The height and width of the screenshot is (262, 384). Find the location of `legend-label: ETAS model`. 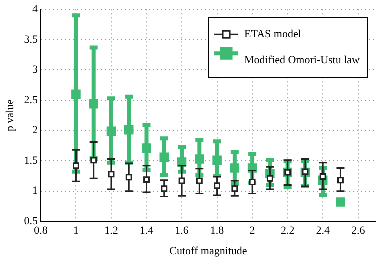

legend-label: ETAS model is located at coordinates (273, 34).